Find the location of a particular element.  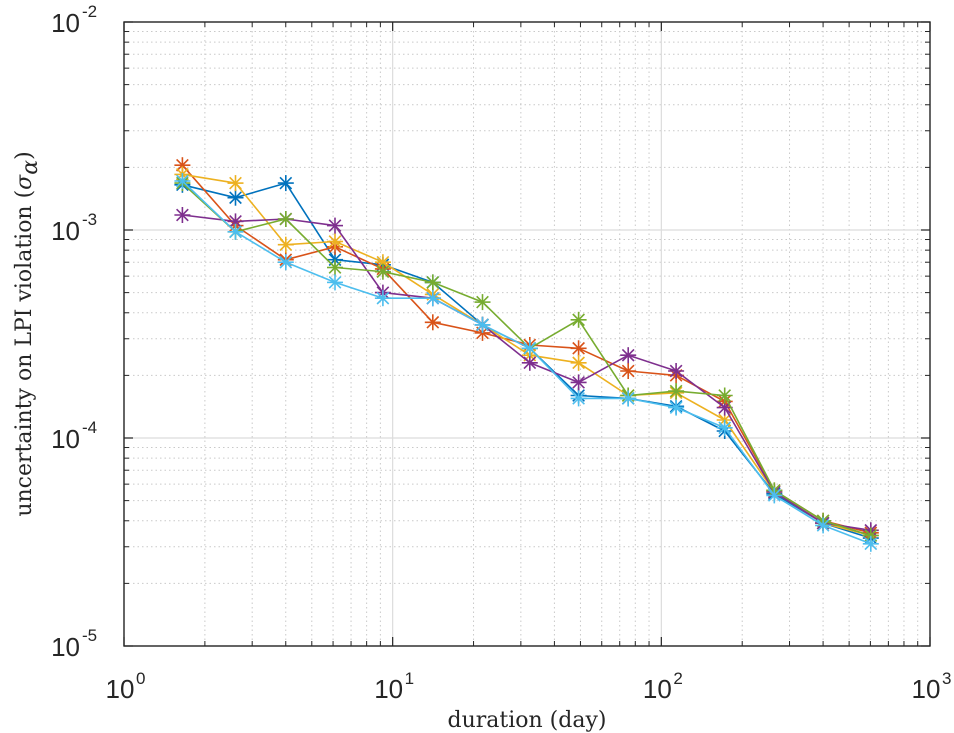

y-tick-label: 10 -4 is located at coordinates (74, 436).